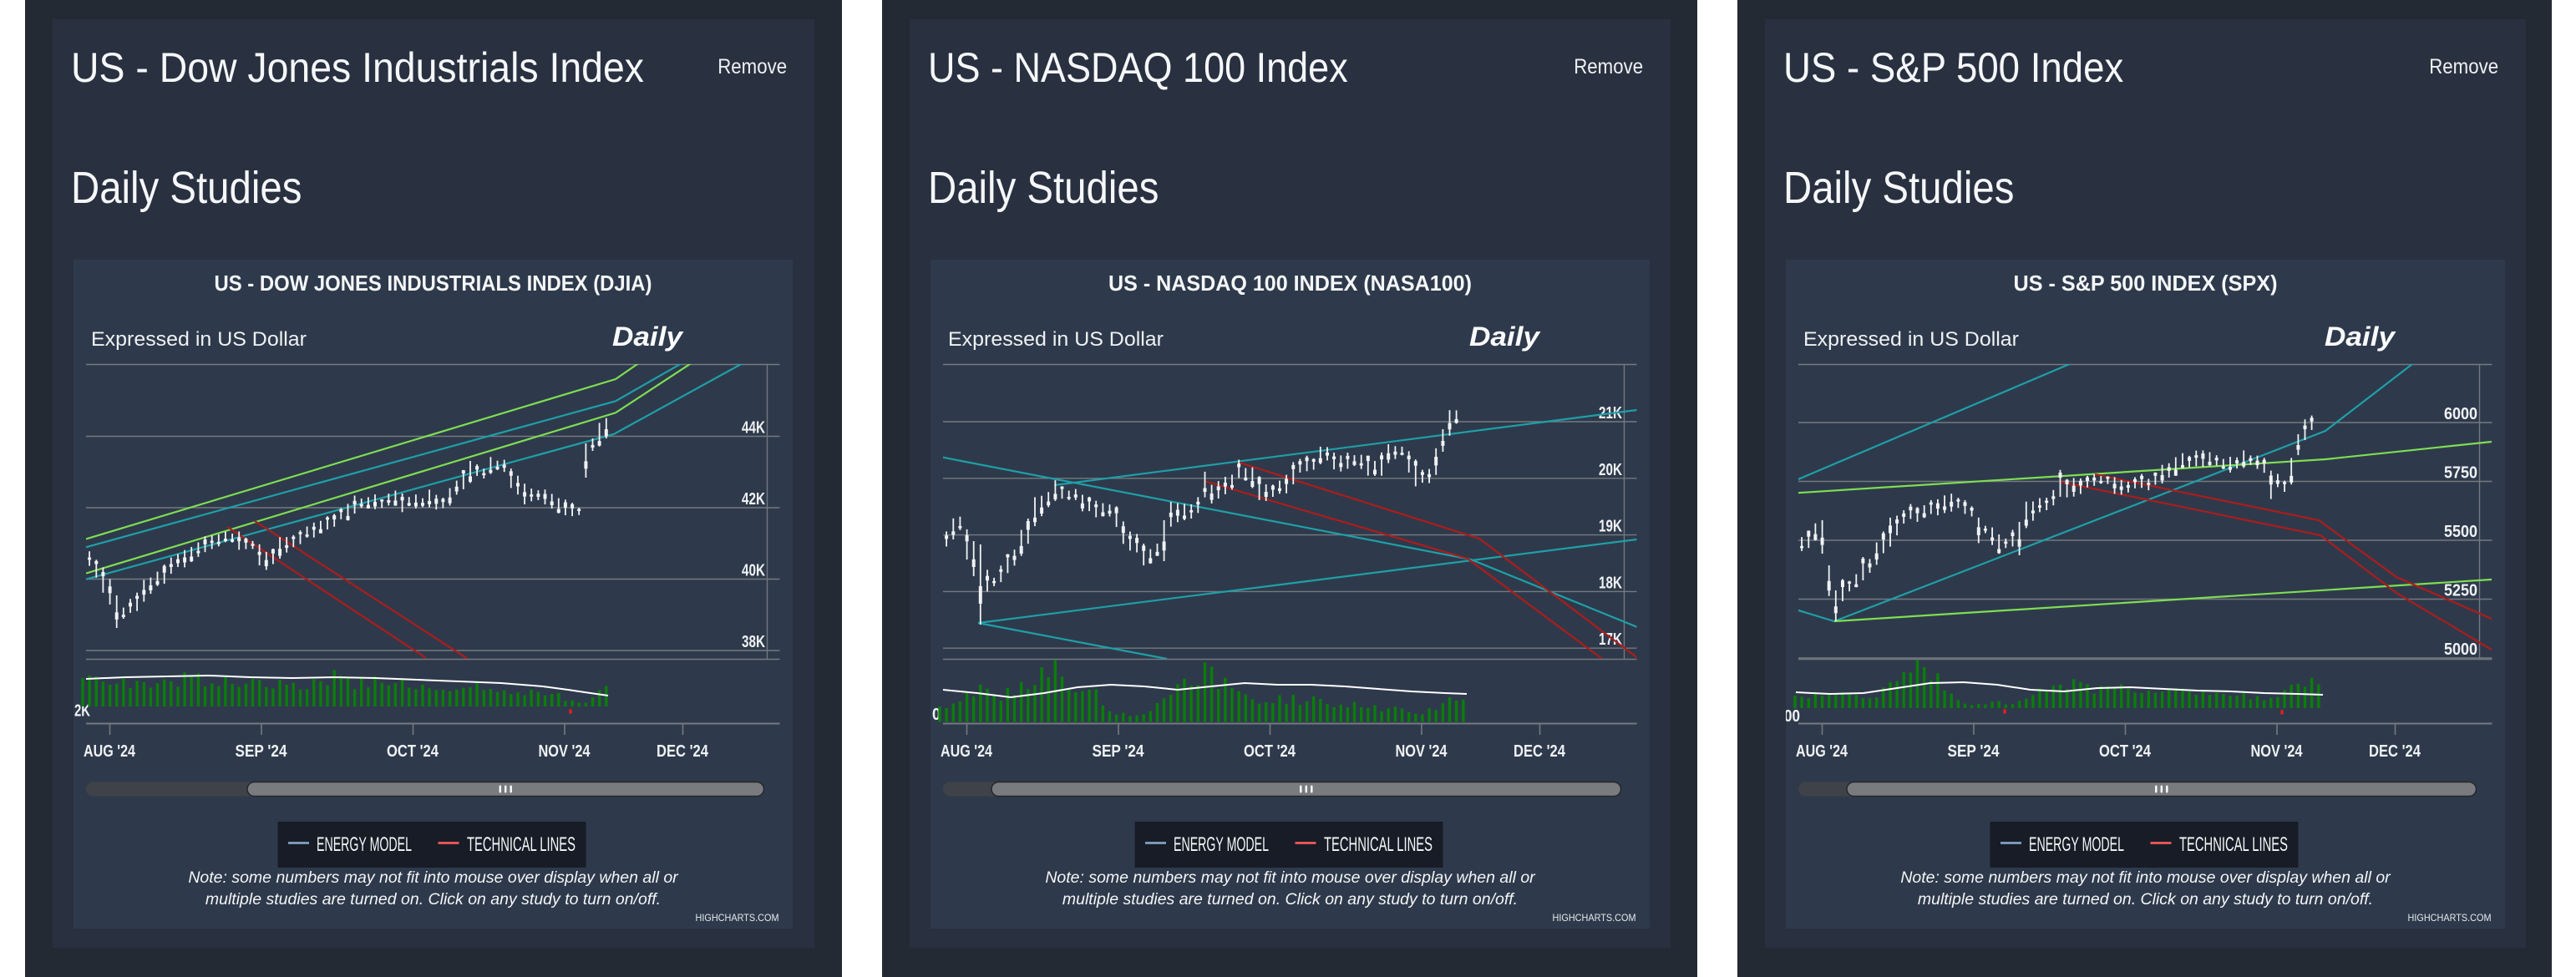 The image size is (2576, 977). What do you see at coordinates (1610, 639) in the screenshot?
I see `svg-text: 17K` at bounding box center [1610, 639].